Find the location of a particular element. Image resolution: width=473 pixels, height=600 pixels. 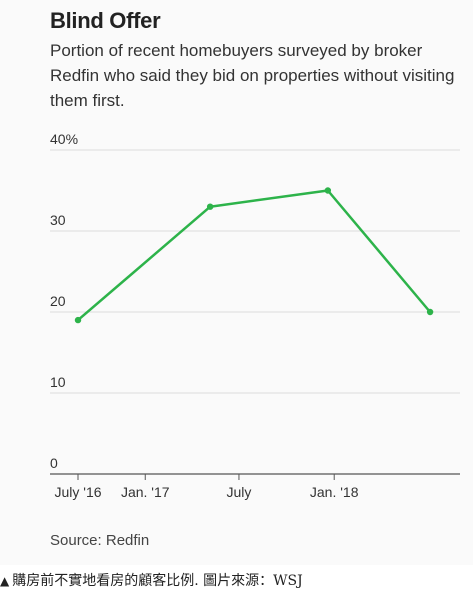

image-caption: ▲ 購房前不實地看房的顧客比例. 圖片來源：WSJ is located at coordinates (236, 580).